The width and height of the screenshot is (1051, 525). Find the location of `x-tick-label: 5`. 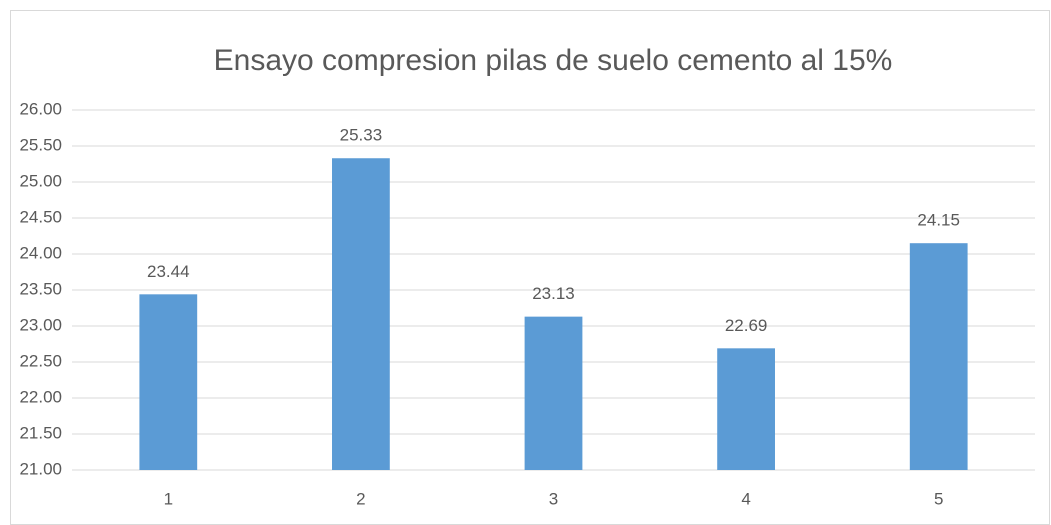

x-tick-label: 5 is located at coordinates (938, 498).